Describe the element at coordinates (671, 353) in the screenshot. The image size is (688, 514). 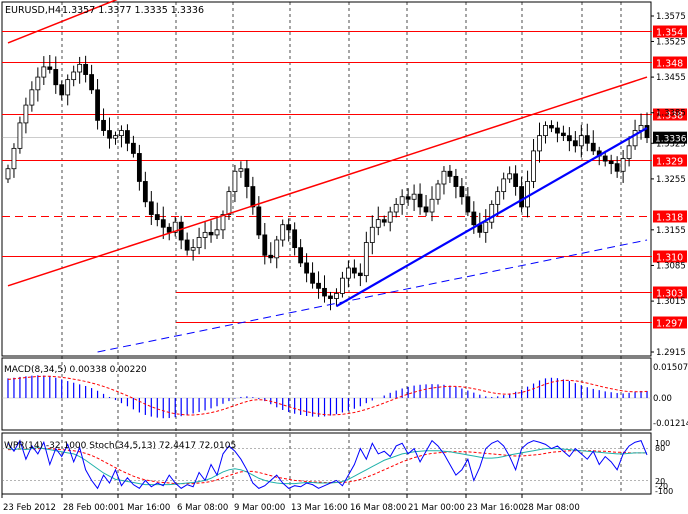
I see `price-tick-label-9: 1.2915` at that location.